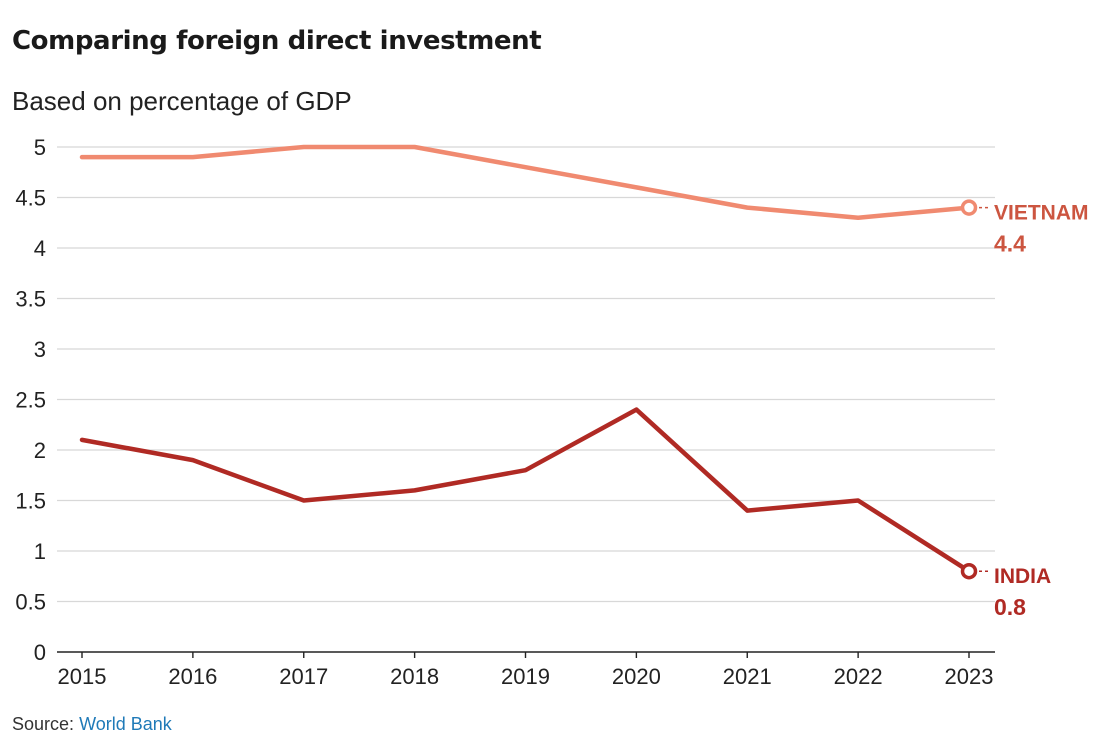 The height and width of the screenshot is (754, 1100). Describe the element at coordinates (303, 676) in the screenshot. I see `x-tick-label: 2017` at that location.